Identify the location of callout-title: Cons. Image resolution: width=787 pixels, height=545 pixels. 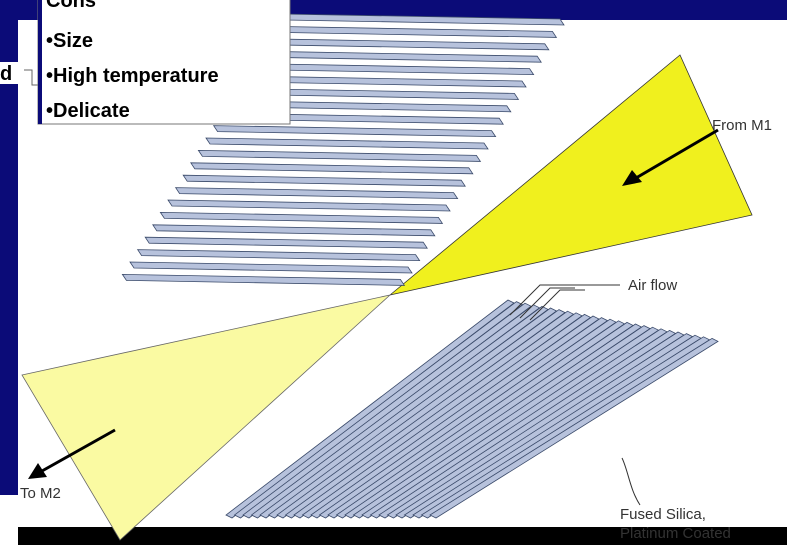
(71, 6).